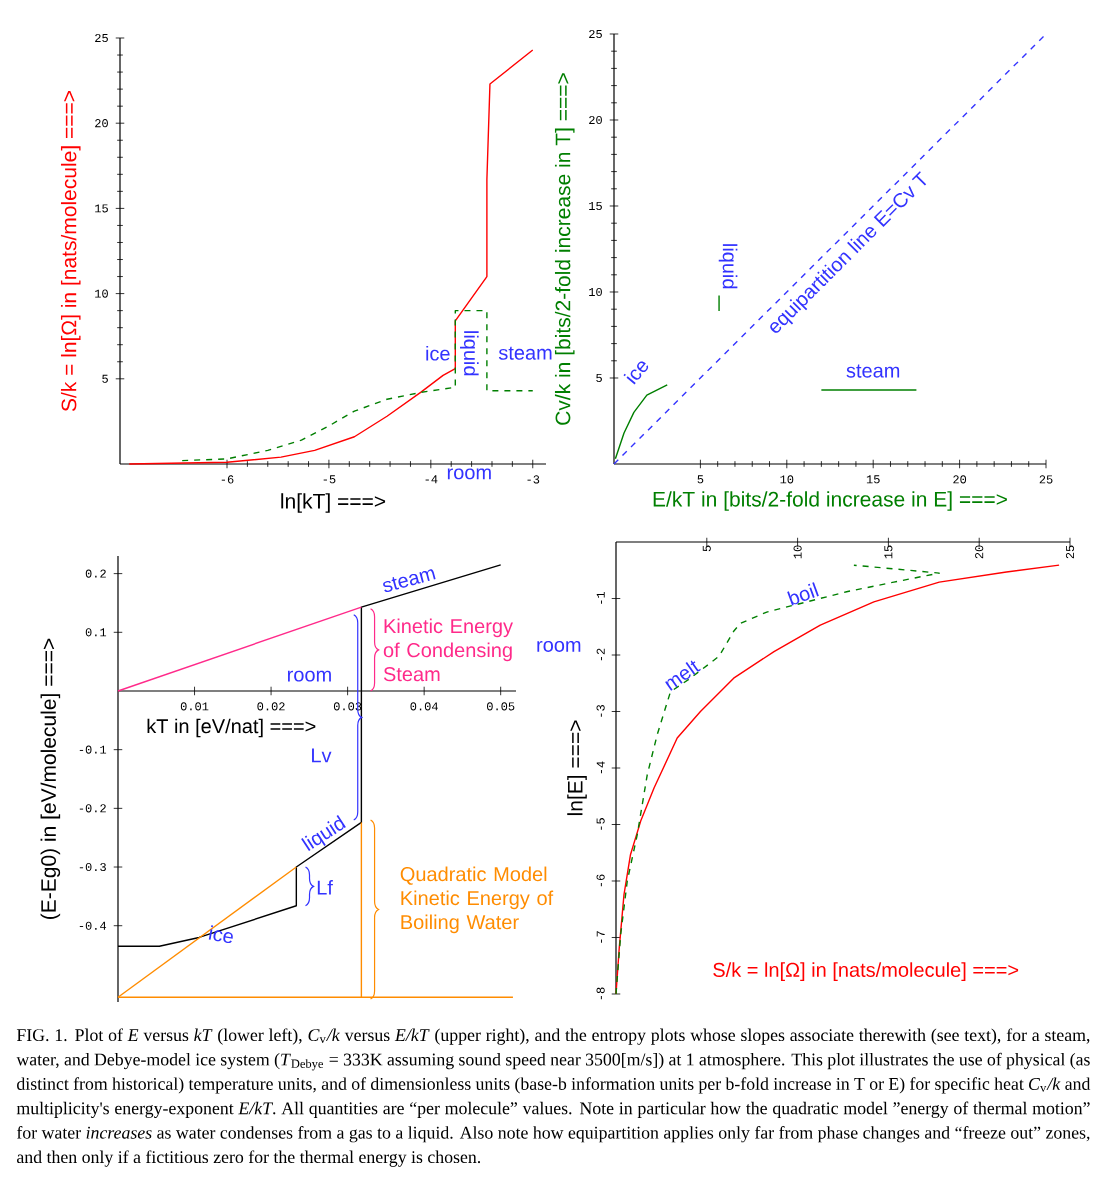  I want to click on text: FIG. 1. Plot of E versus kT (lower left), C$_{v}$/k versus E/kT (upper right), and the entropy plots whose slopes associate therewith (see text), for a steam, water, and Debye-model ice system (T$_{Debye}$ = 333K assuming sound speed near 3500[m/s]) at 1 atmosphere. This plot illustrates the use of physical (as distinct from historical) temperature units, and of dimensionless units (base-b information units per b-fold increase in T or E) for specific heat C$_{v}$/k and multiplicity's energy-exponent E/kT. All quantities are “per molecule” values. Note in particular how the quadratic model ”energy of thermal motion” for water increases as water condenses from a gas to a liquid. Also note how equipartition applies only far from phase changes and “freeze out” zones, and then only if a fictitious zero for the thermal energy is chosen., so click(553, 1097).